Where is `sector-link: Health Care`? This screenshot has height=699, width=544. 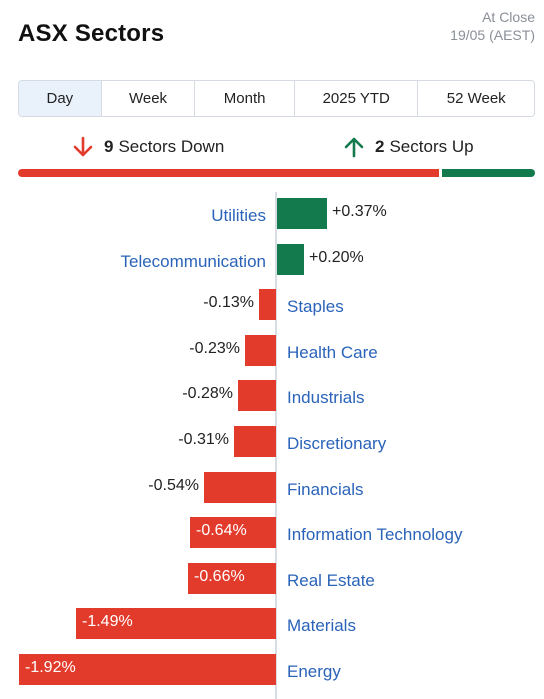 sector-link: Health Care is located at coordinates (332, 352).